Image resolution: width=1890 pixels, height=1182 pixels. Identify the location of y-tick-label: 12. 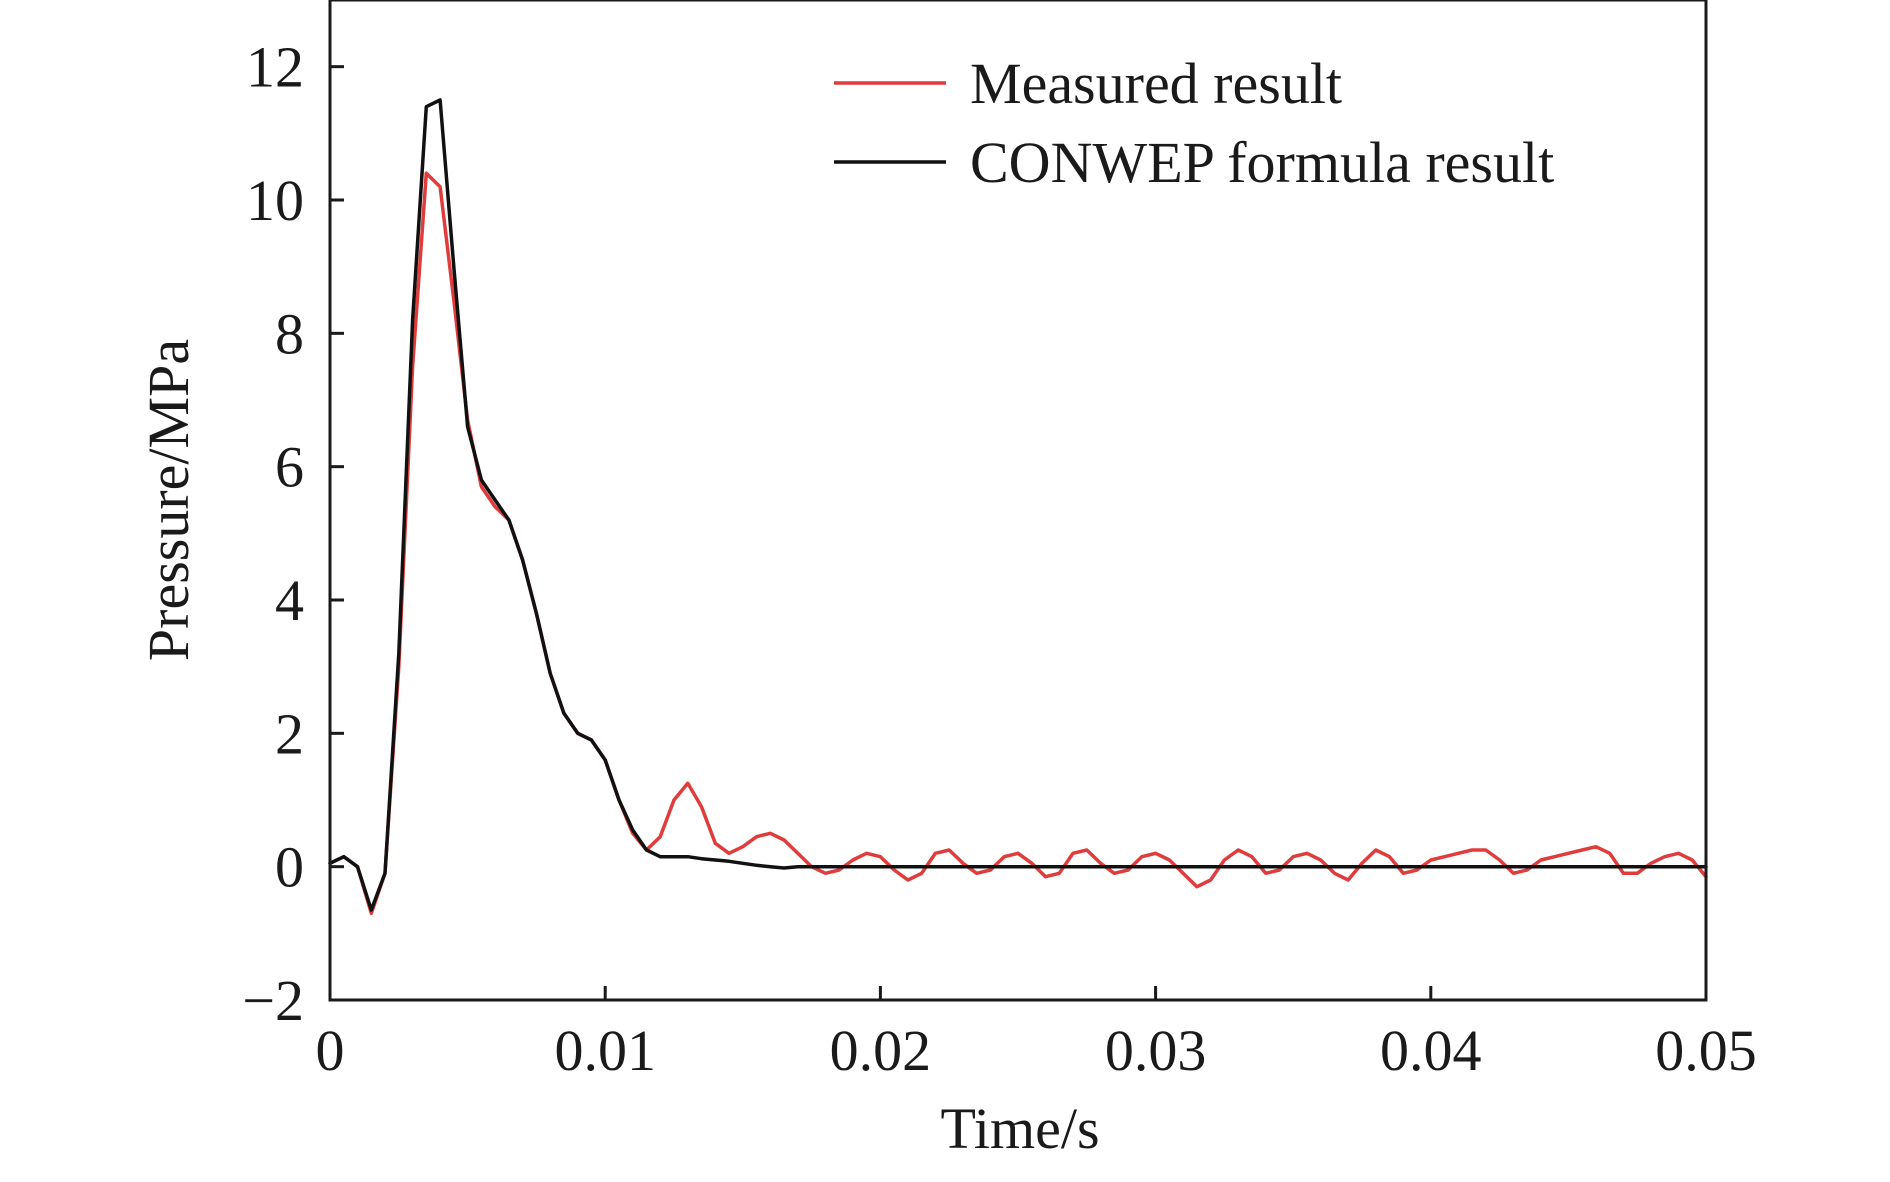
(275, 67).